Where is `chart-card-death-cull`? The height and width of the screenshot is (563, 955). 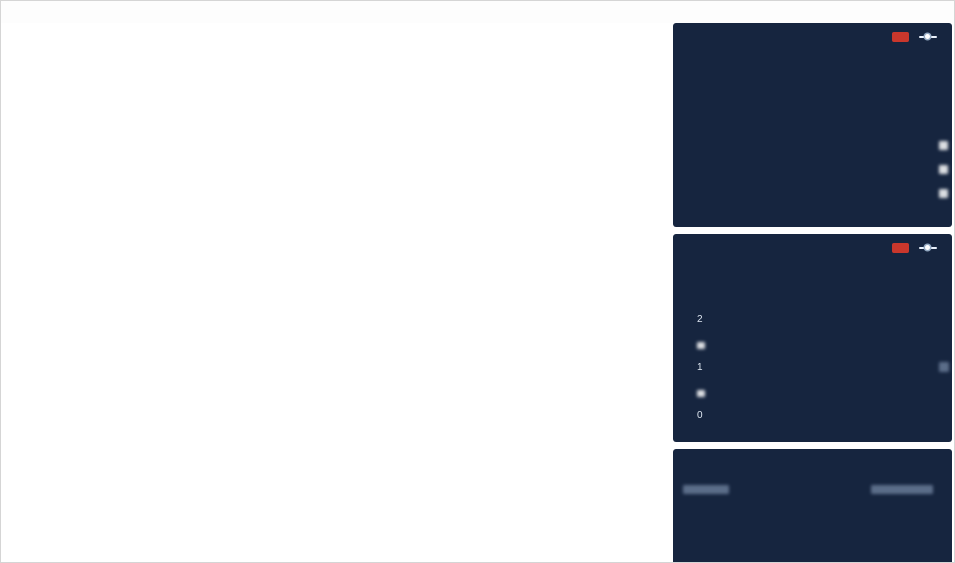
chart-card-death-cull is located at coordinates (812, 506).